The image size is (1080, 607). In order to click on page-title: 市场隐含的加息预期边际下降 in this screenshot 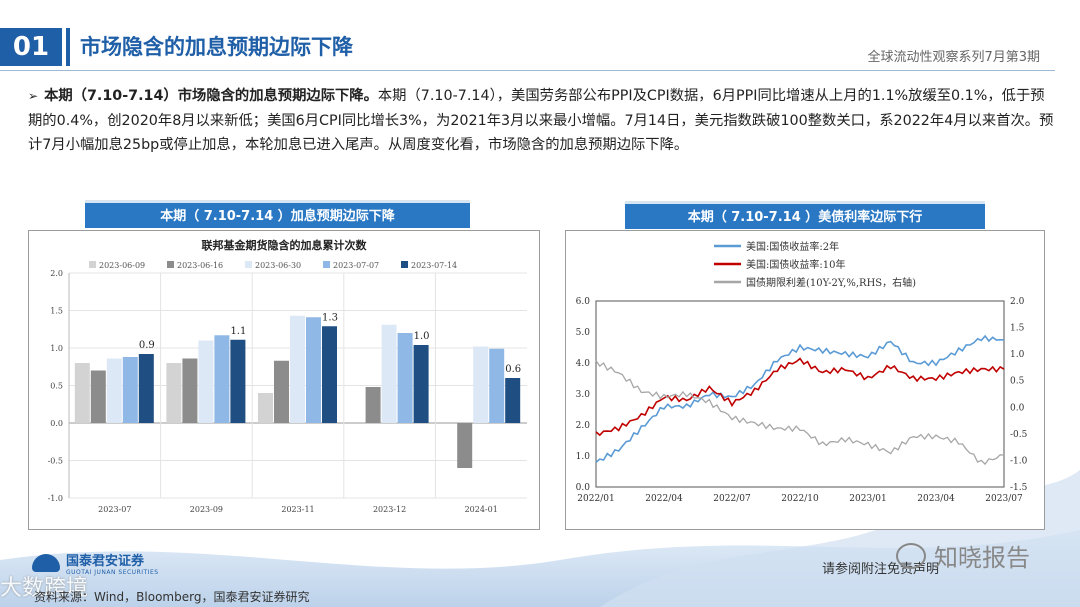, I will do `click(216, 47)`.